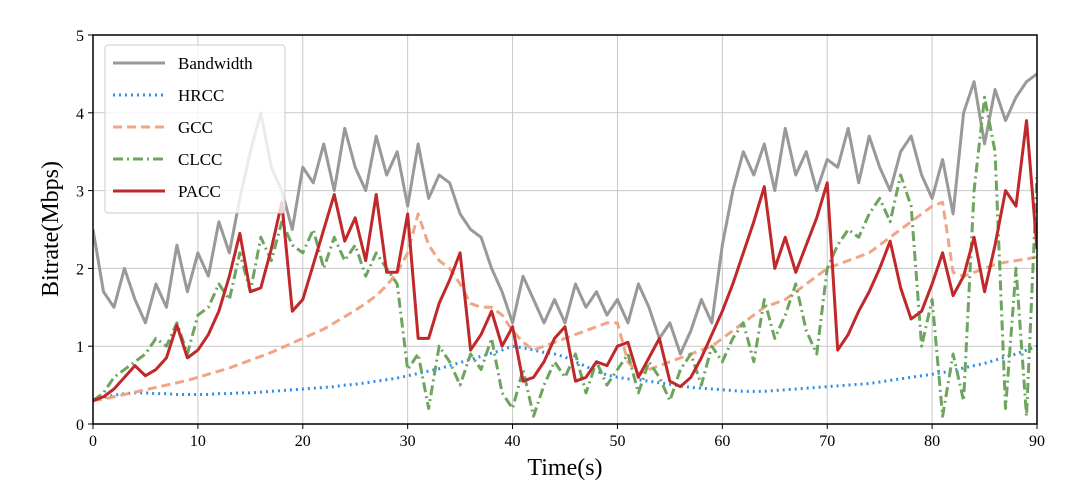  Describe the element at coordinates (932, 441) in the screenshot. I see `x-tick-label: 80` at that location.